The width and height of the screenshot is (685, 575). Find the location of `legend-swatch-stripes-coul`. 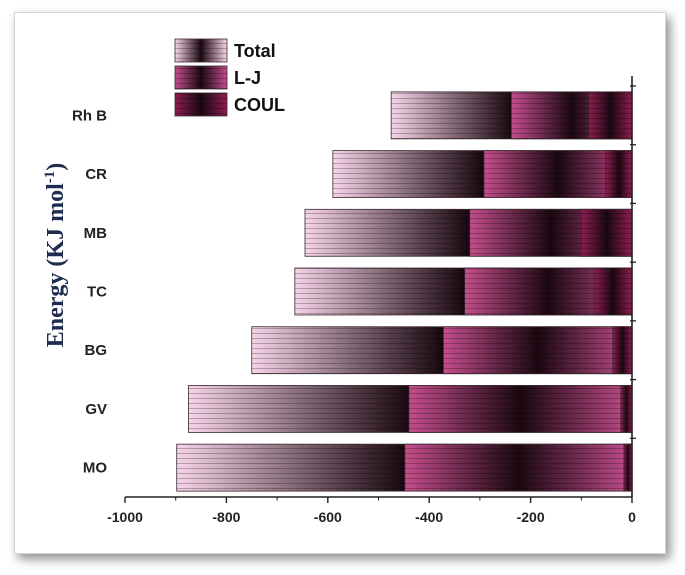

legend-swatch-stripes-coul is located at coordinates (201, 104).